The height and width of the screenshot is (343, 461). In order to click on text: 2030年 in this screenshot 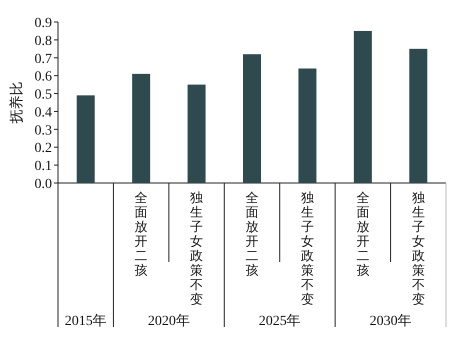, I will do `click(391, 321)`.